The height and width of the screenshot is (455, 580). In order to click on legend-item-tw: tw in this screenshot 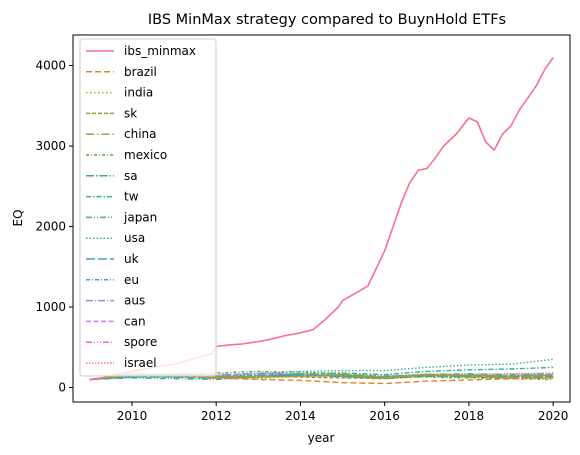, I will do `click(112, 197)`.